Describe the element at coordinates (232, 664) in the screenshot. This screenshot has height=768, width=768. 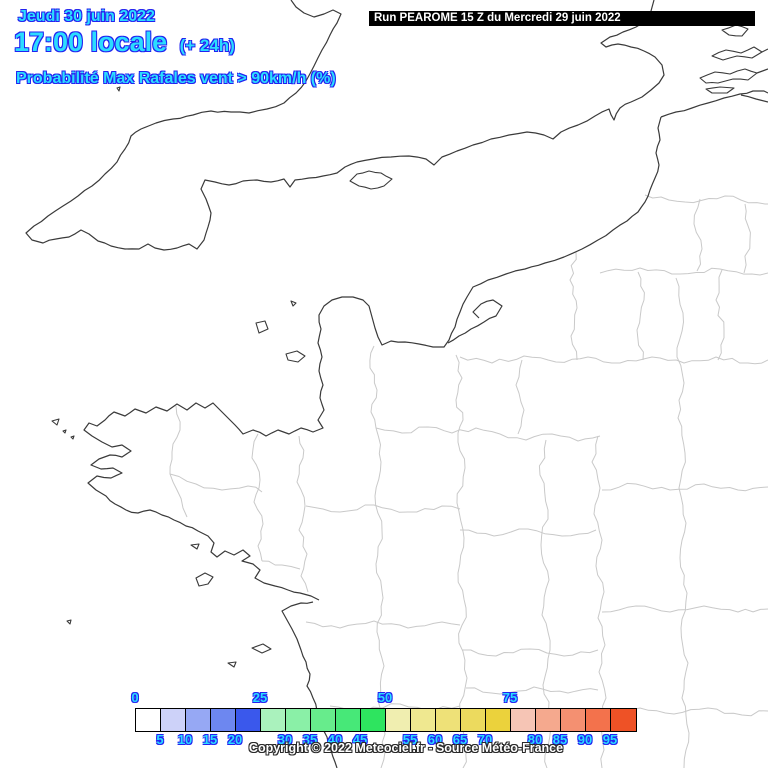
I see `ile-d-yeu` at that location.